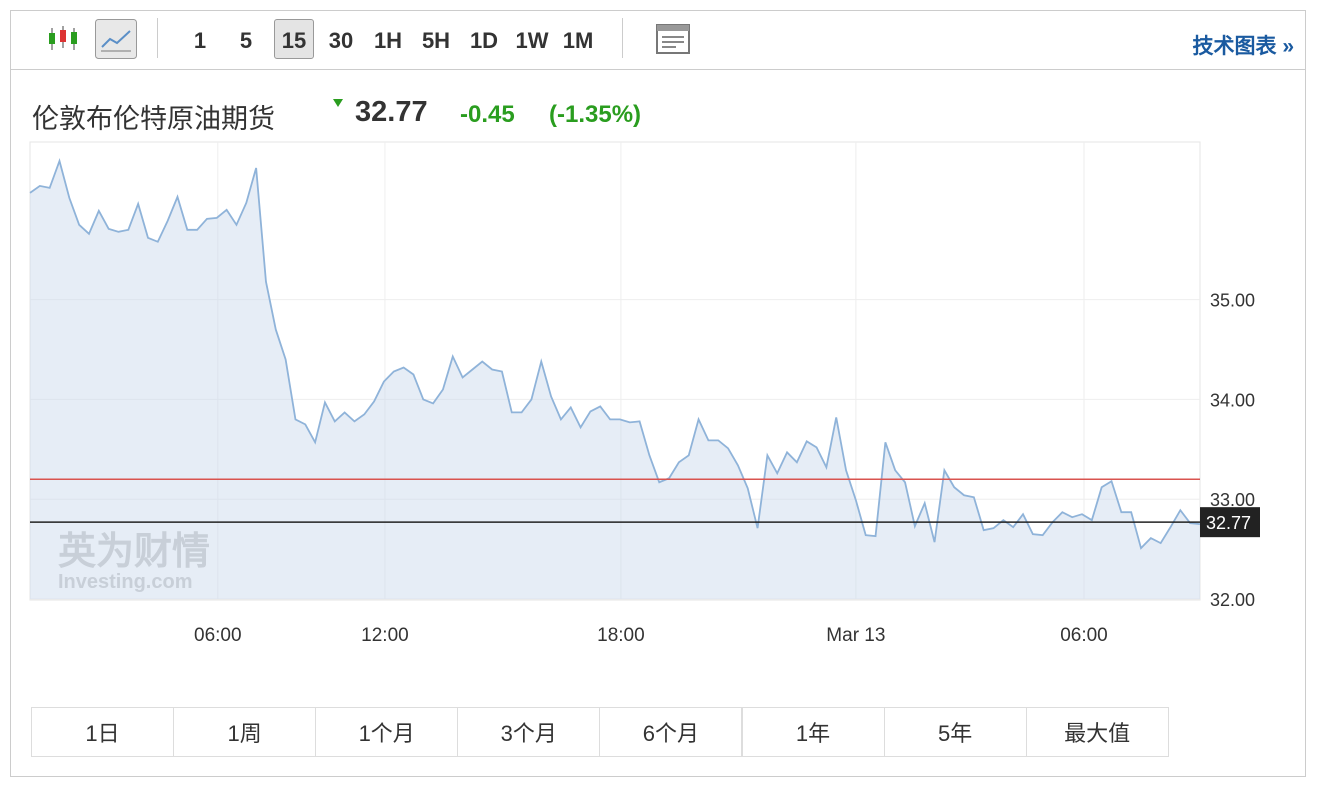  I want to click on last-value-box, so click(1230, 522).